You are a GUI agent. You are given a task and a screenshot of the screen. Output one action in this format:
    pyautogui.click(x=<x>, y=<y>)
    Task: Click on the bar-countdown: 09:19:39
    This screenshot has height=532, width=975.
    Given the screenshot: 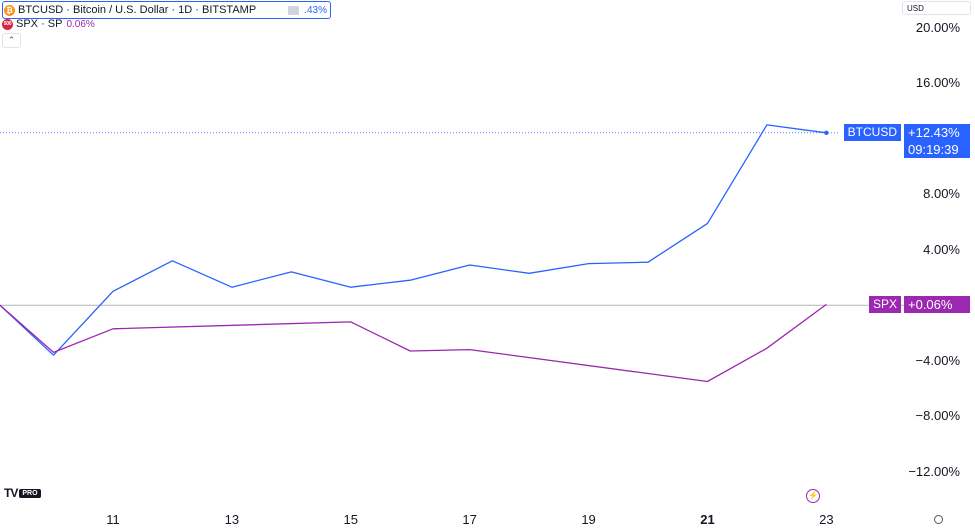 What is the action you would take?
    pyautogui.click(x=933, y=150)
    